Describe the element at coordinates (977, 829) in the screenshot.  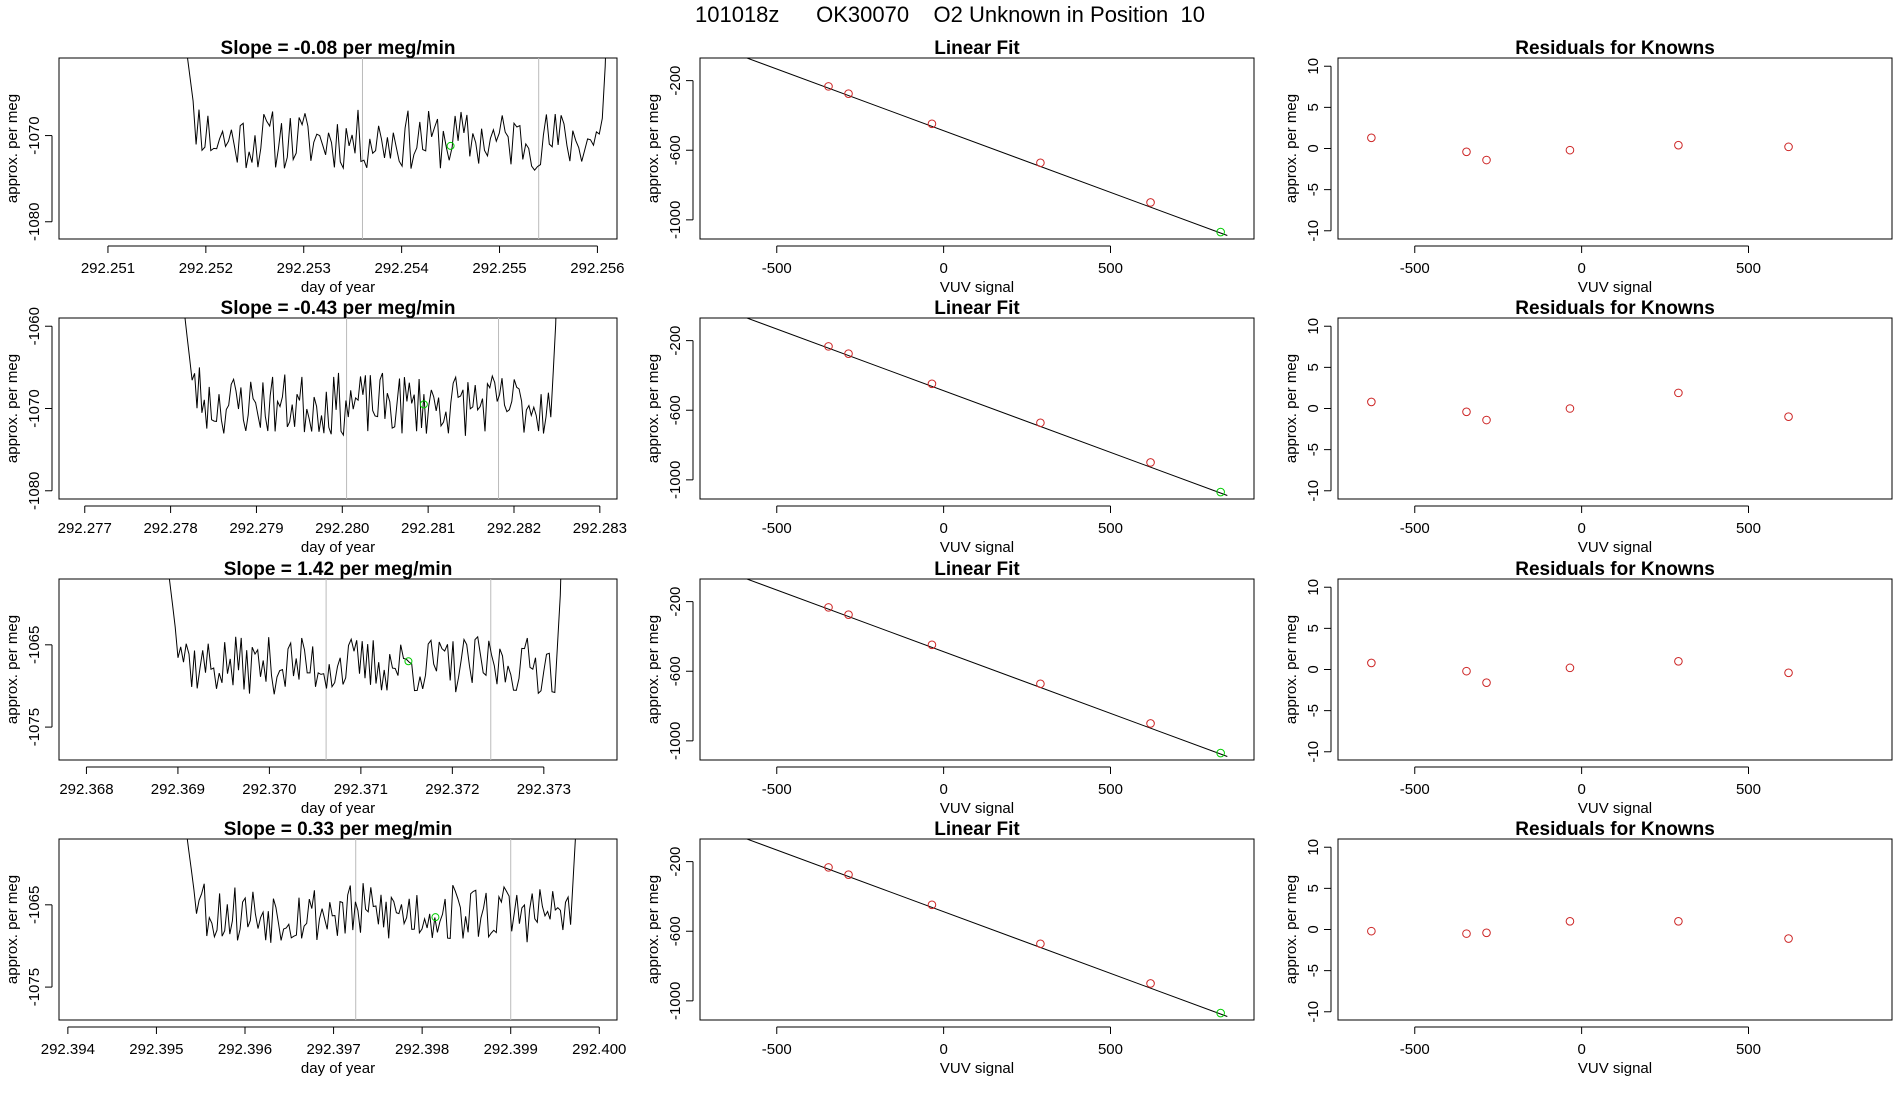
I see `panel-title: Linear Fit` at that location.